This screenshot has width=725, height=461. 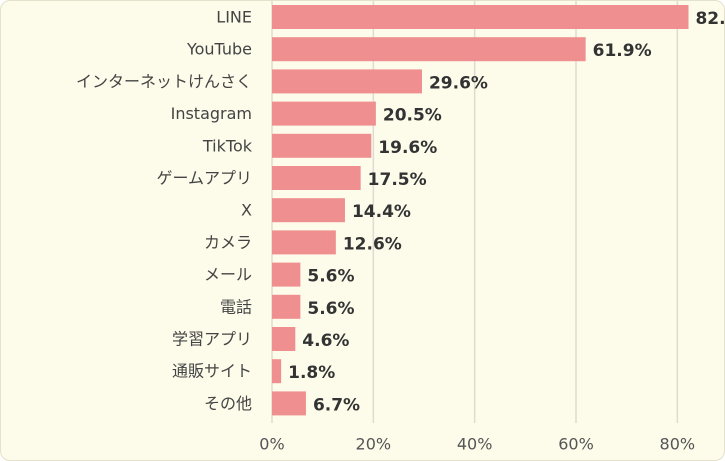 I want to click on value-label-11: 1.8%, so click(x=311, y=373).